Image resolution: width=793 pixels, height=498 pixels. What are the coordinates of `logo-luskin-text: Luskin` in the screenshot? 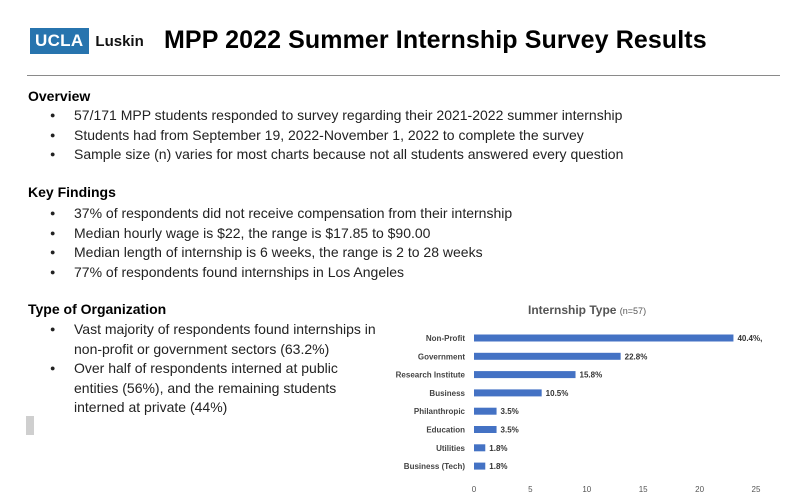 It's located at (119, 41).